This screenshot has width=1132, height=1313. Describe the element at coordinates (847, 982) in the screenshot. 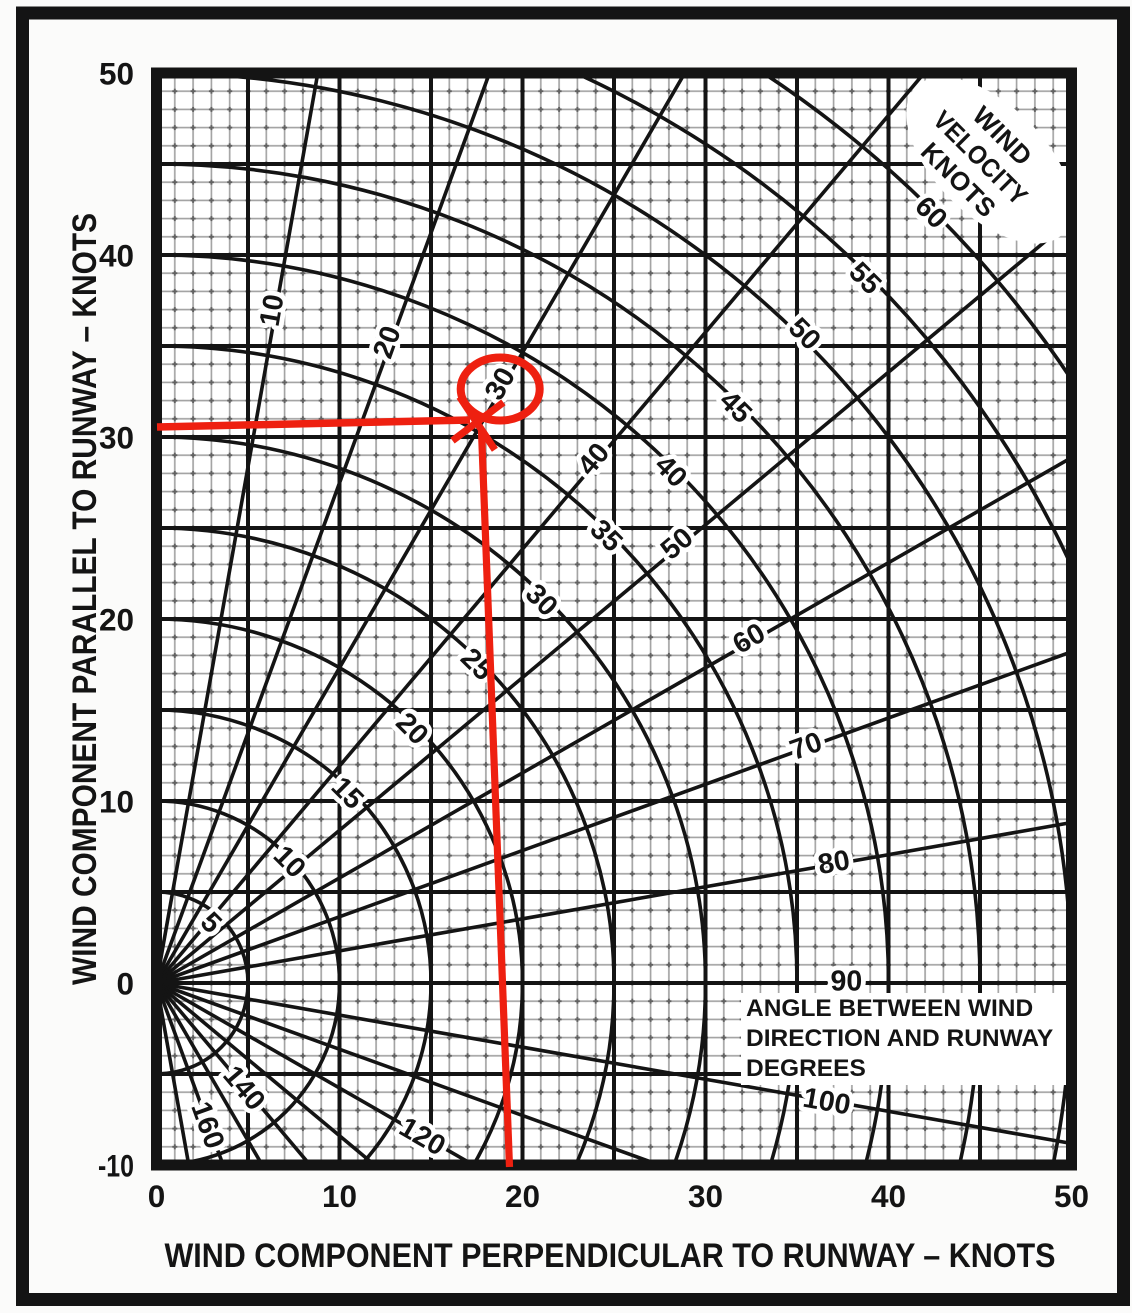

I see `svg-text: 90` at that location.